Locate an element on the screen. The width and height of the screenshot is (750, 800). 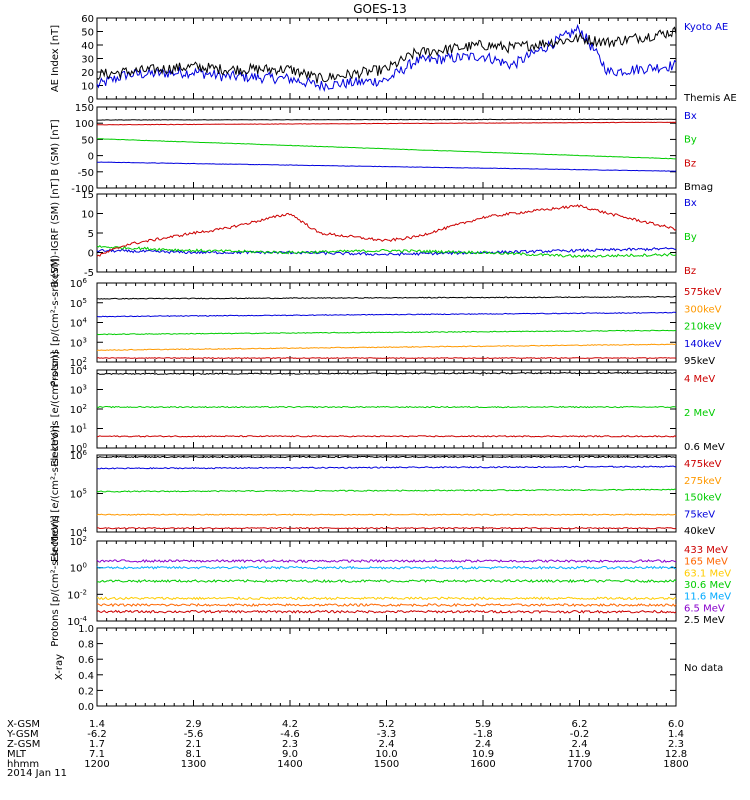
ephemeris-row-label: MLT is located at coordinates (17, 754).